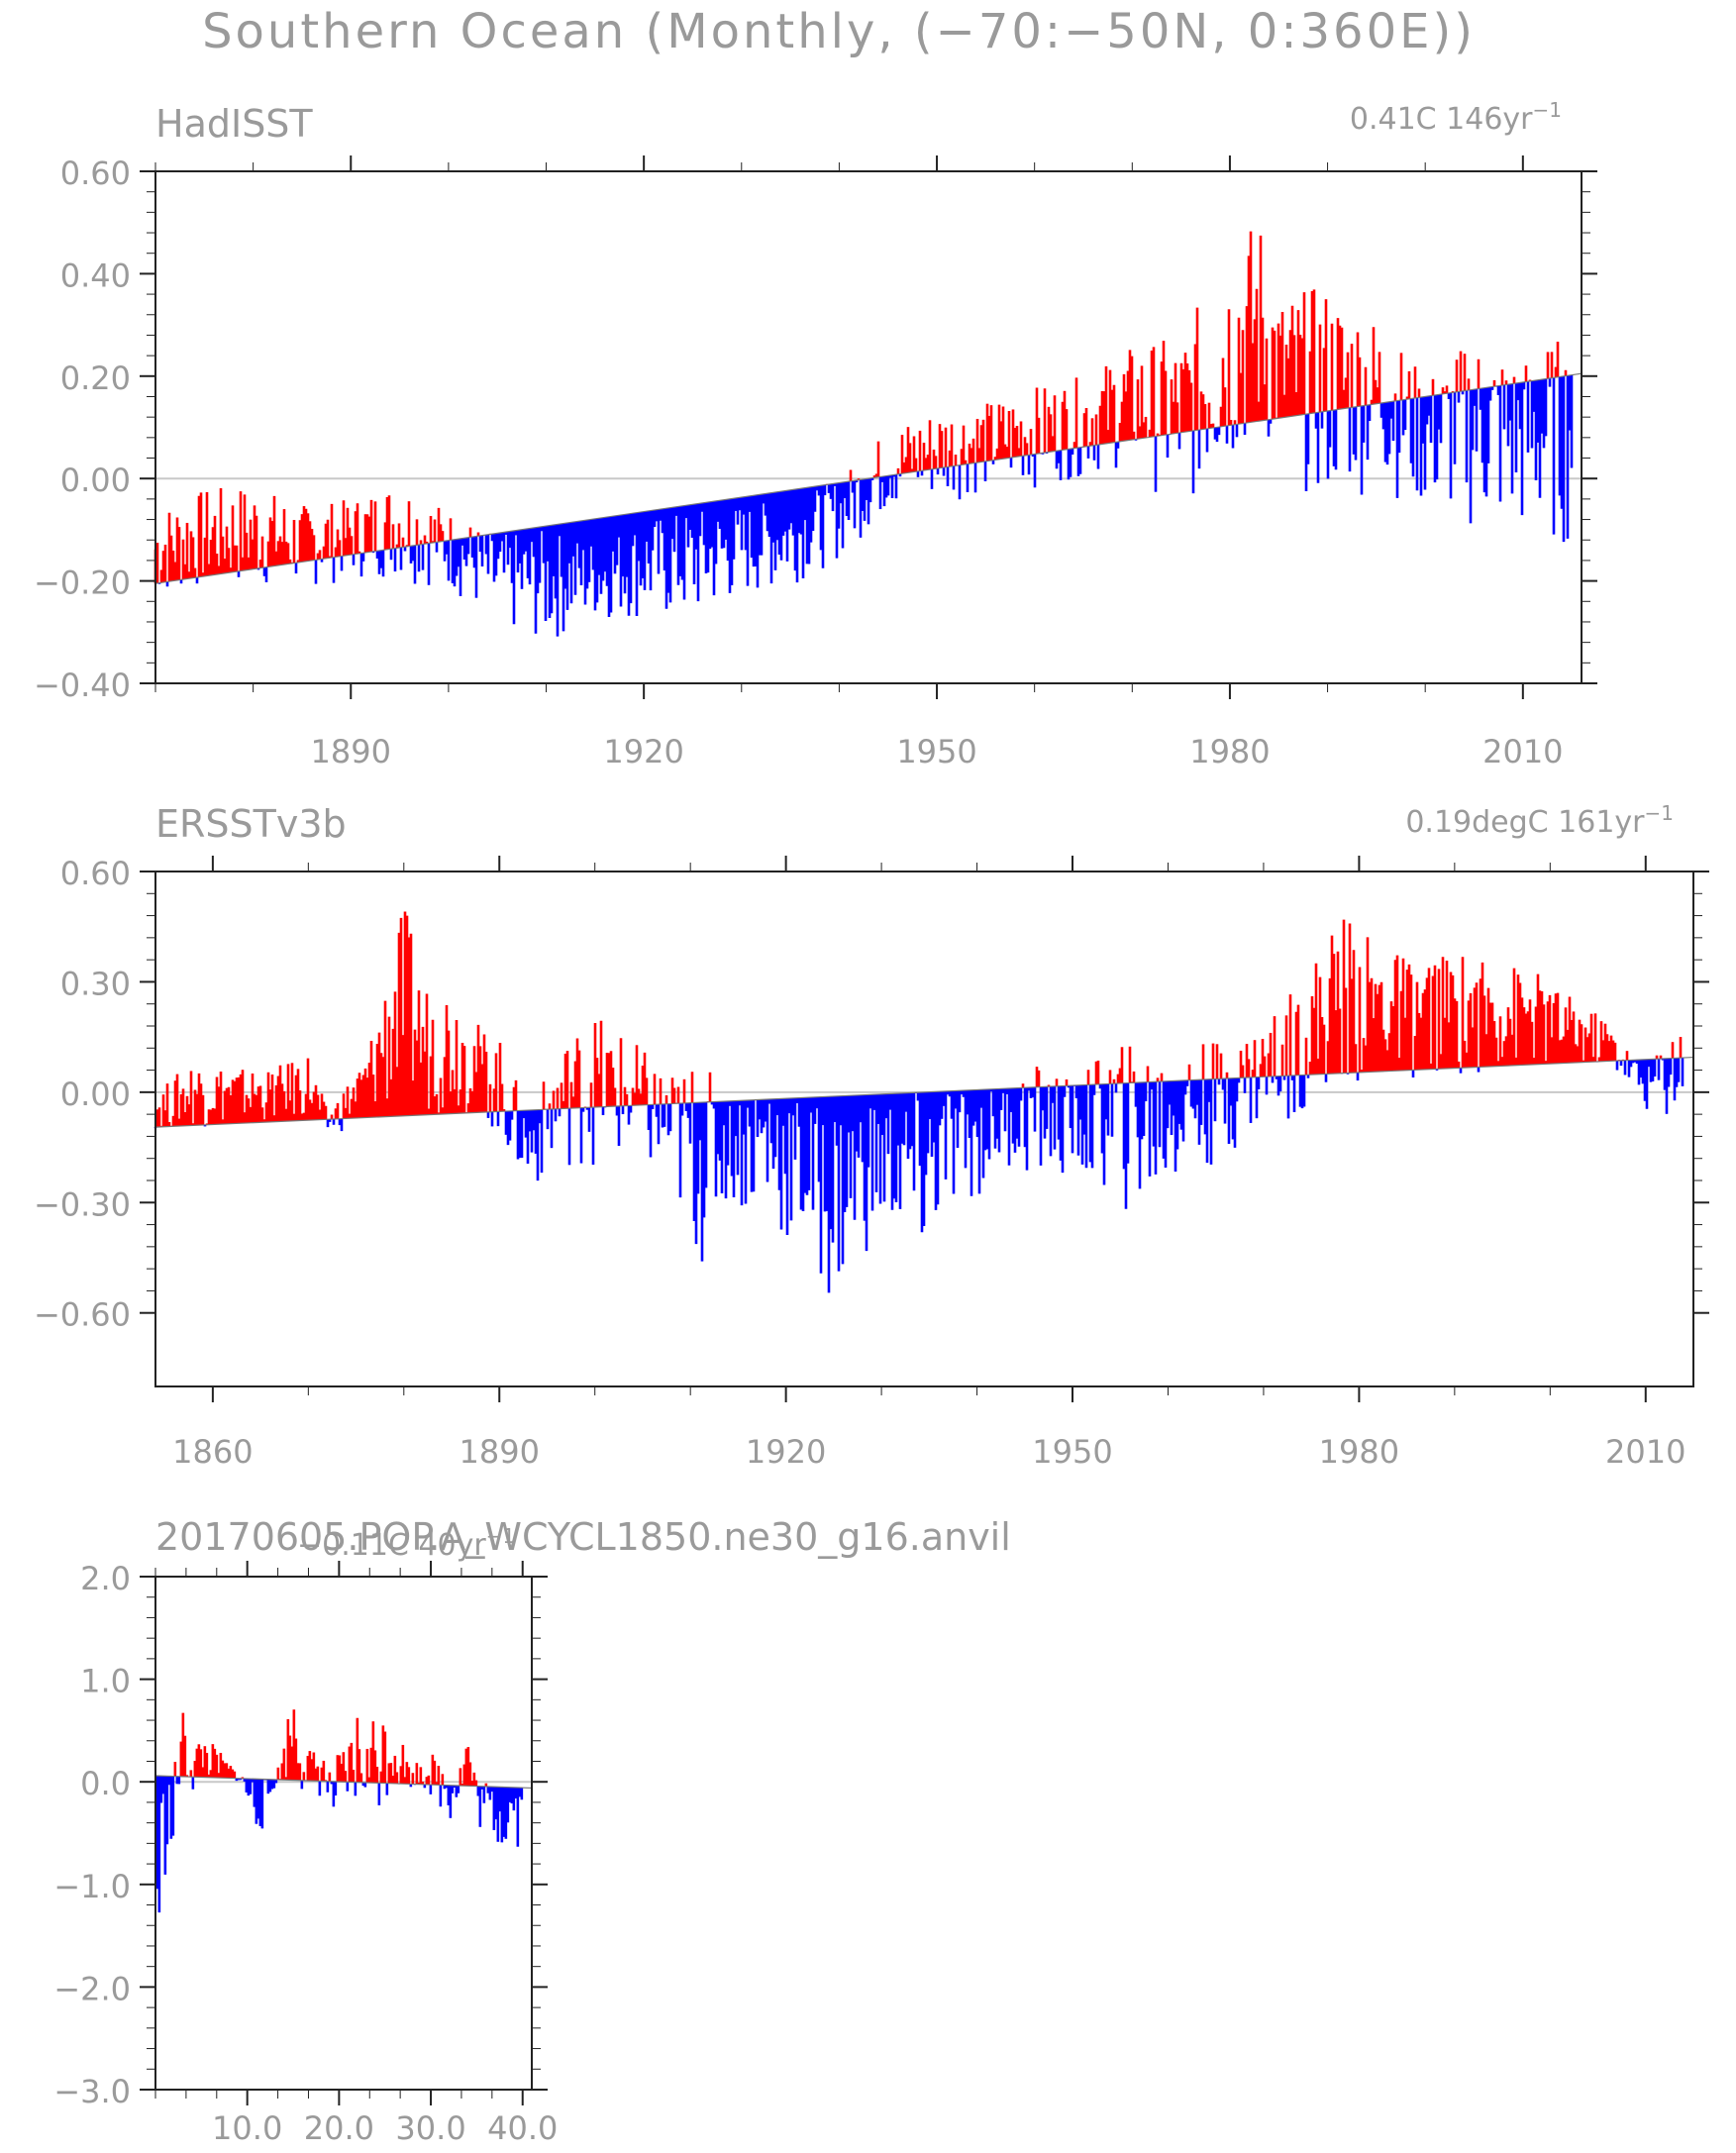  I want to click on plot-frame, so click(343, 1833).